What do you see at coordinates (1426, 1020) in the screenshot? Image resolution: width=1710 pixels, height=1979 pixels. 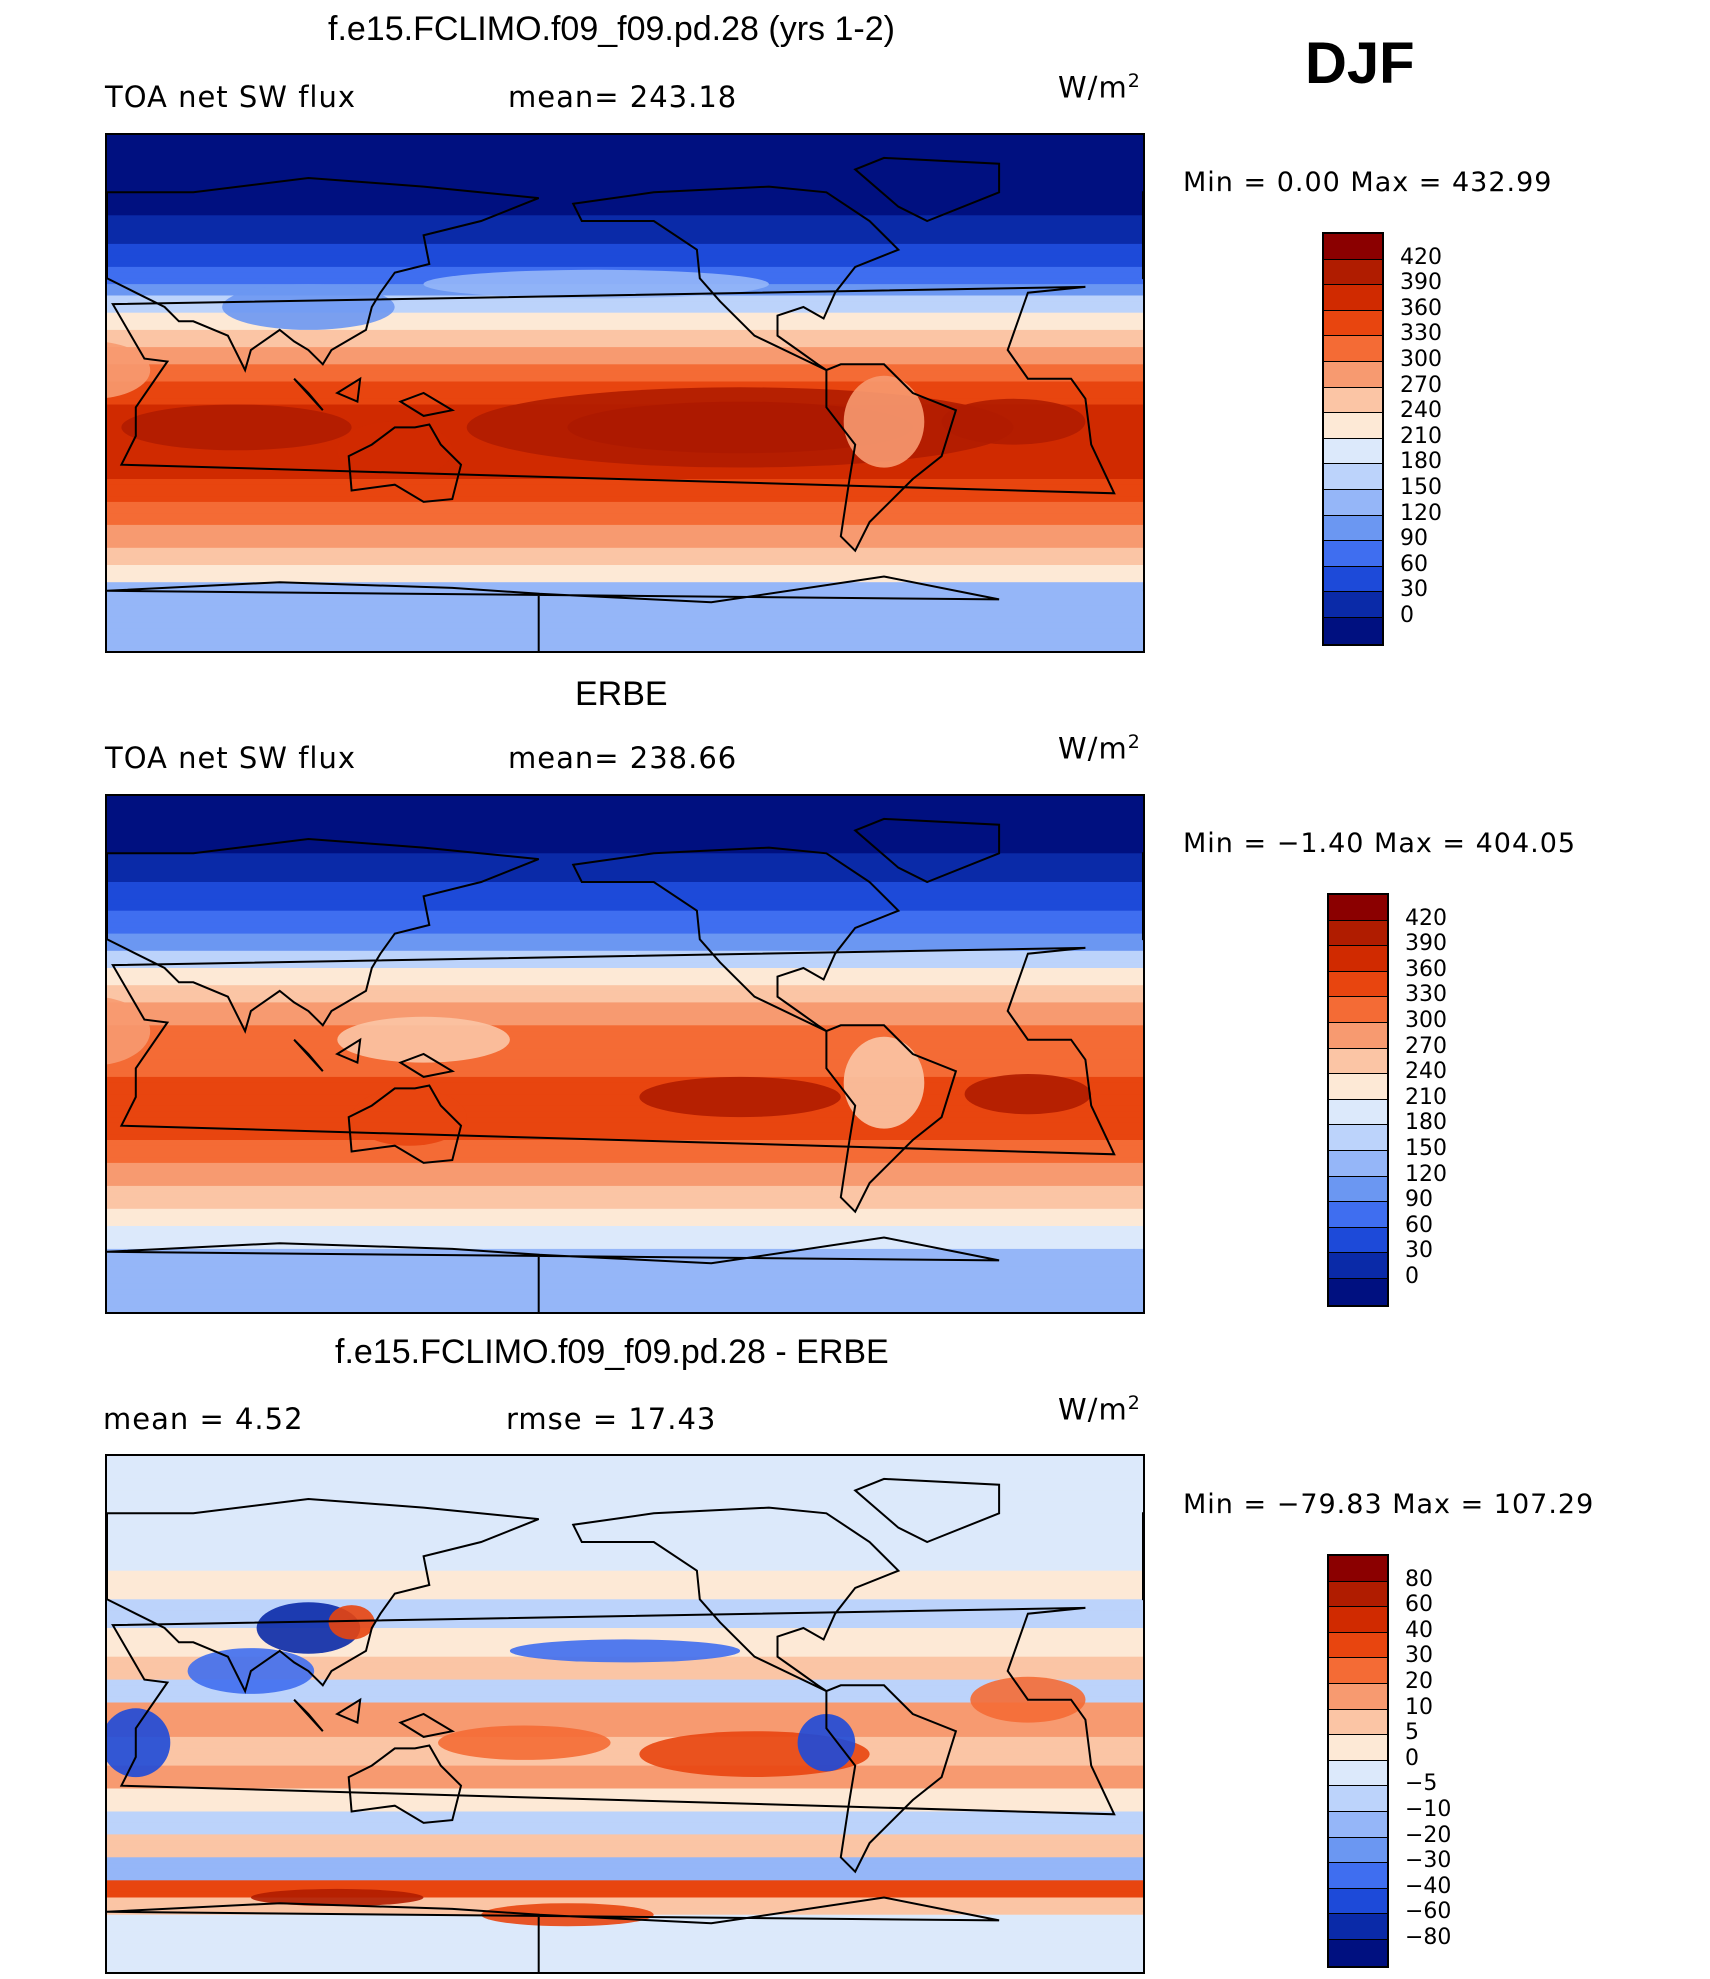 I see `colorbar-tick-label: 300` at bounding box center [1426, 1020].